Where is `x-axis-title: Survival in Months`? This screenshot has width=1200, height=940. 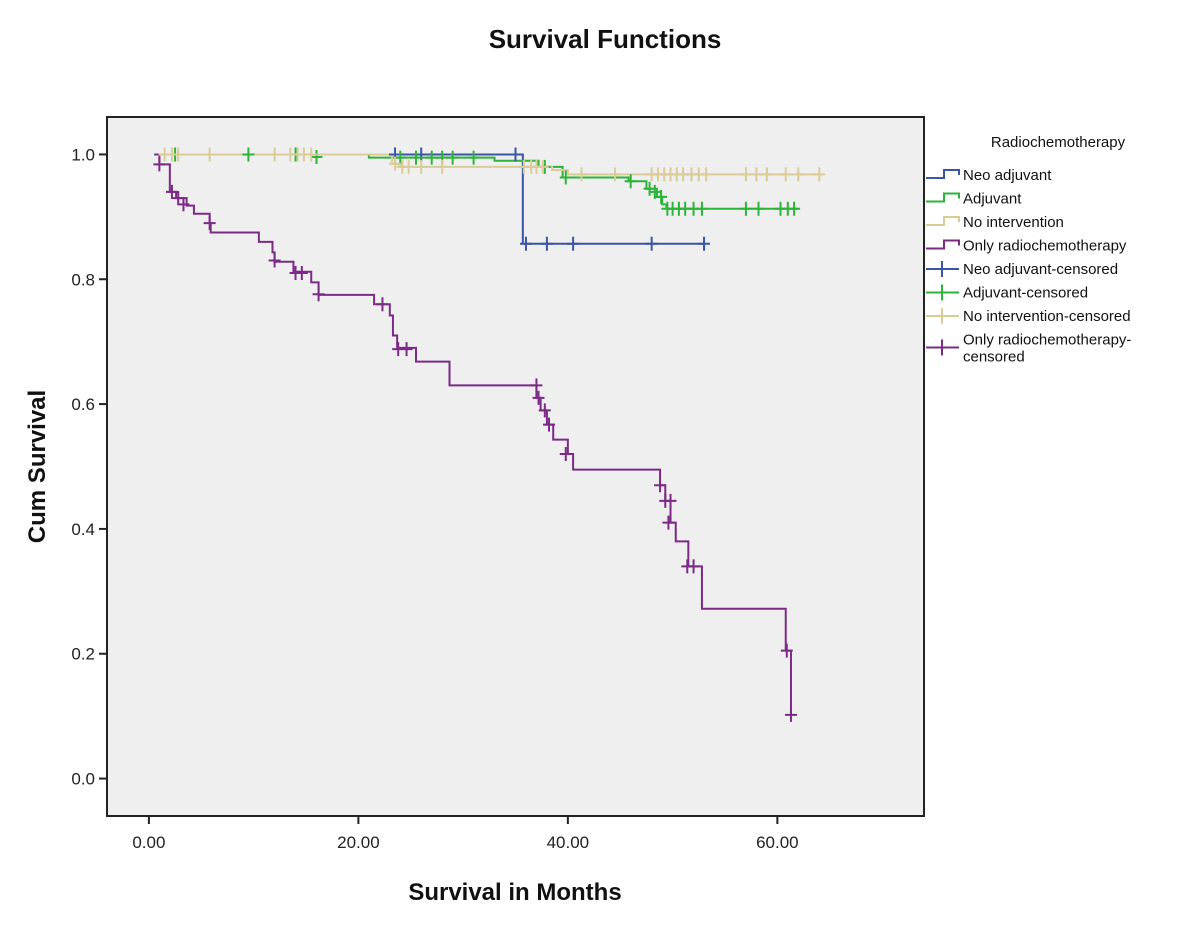 x-axis-title: Survival in Months is located at coordinates (514, 892).